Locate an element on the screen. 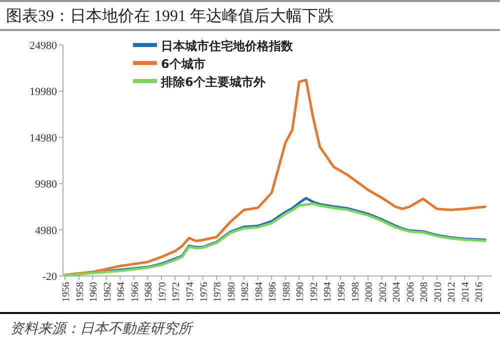 The image size is (500, 342). y-tick-label: -20 is located at coordinates (50, 277).